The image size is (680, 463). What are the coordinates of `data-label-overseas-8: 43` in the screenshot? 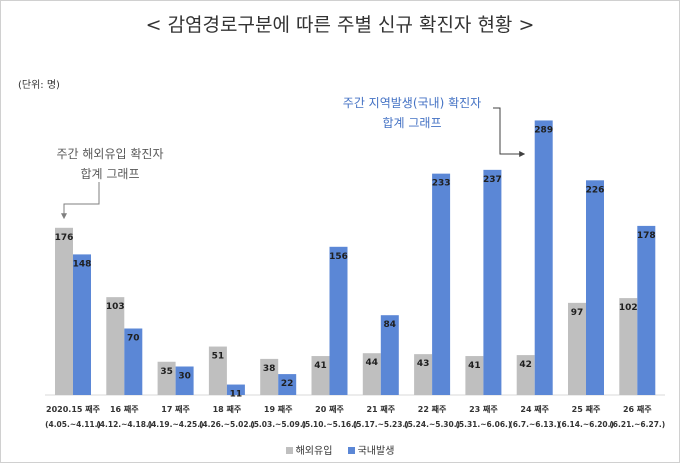 It's located at (423, 364).